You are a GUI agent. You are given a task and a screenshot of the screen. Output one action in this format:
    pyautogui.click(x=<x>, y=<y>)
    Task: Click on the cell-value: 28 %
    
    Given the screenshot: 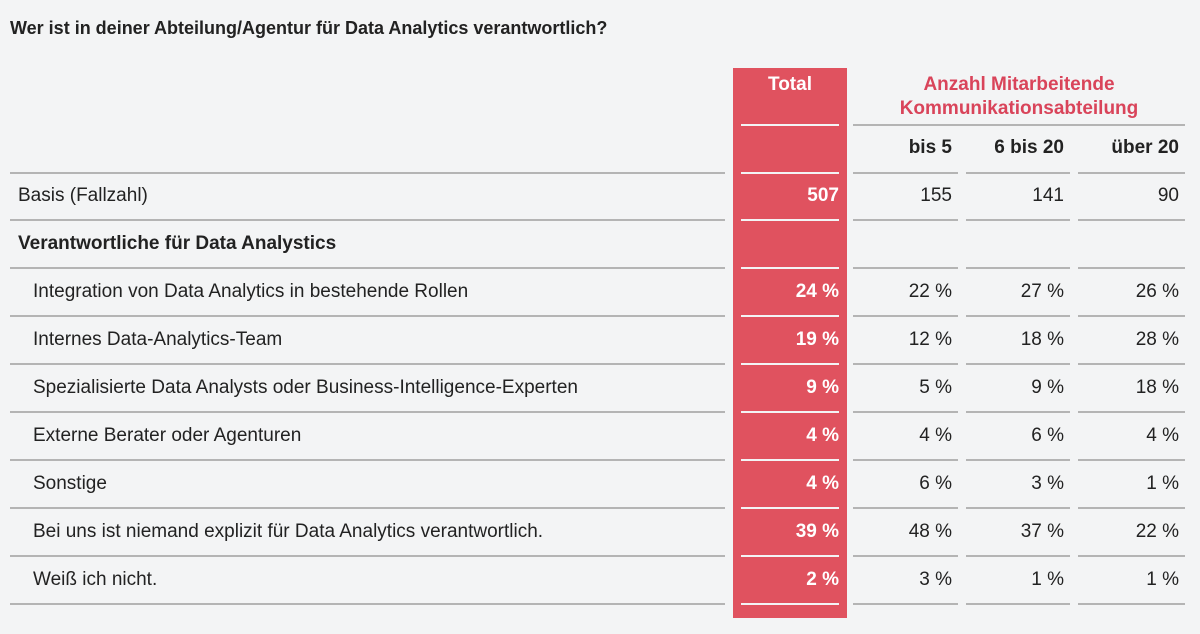 What is the action you would take?
    pyautogui.click(x=1157, y=339)
    